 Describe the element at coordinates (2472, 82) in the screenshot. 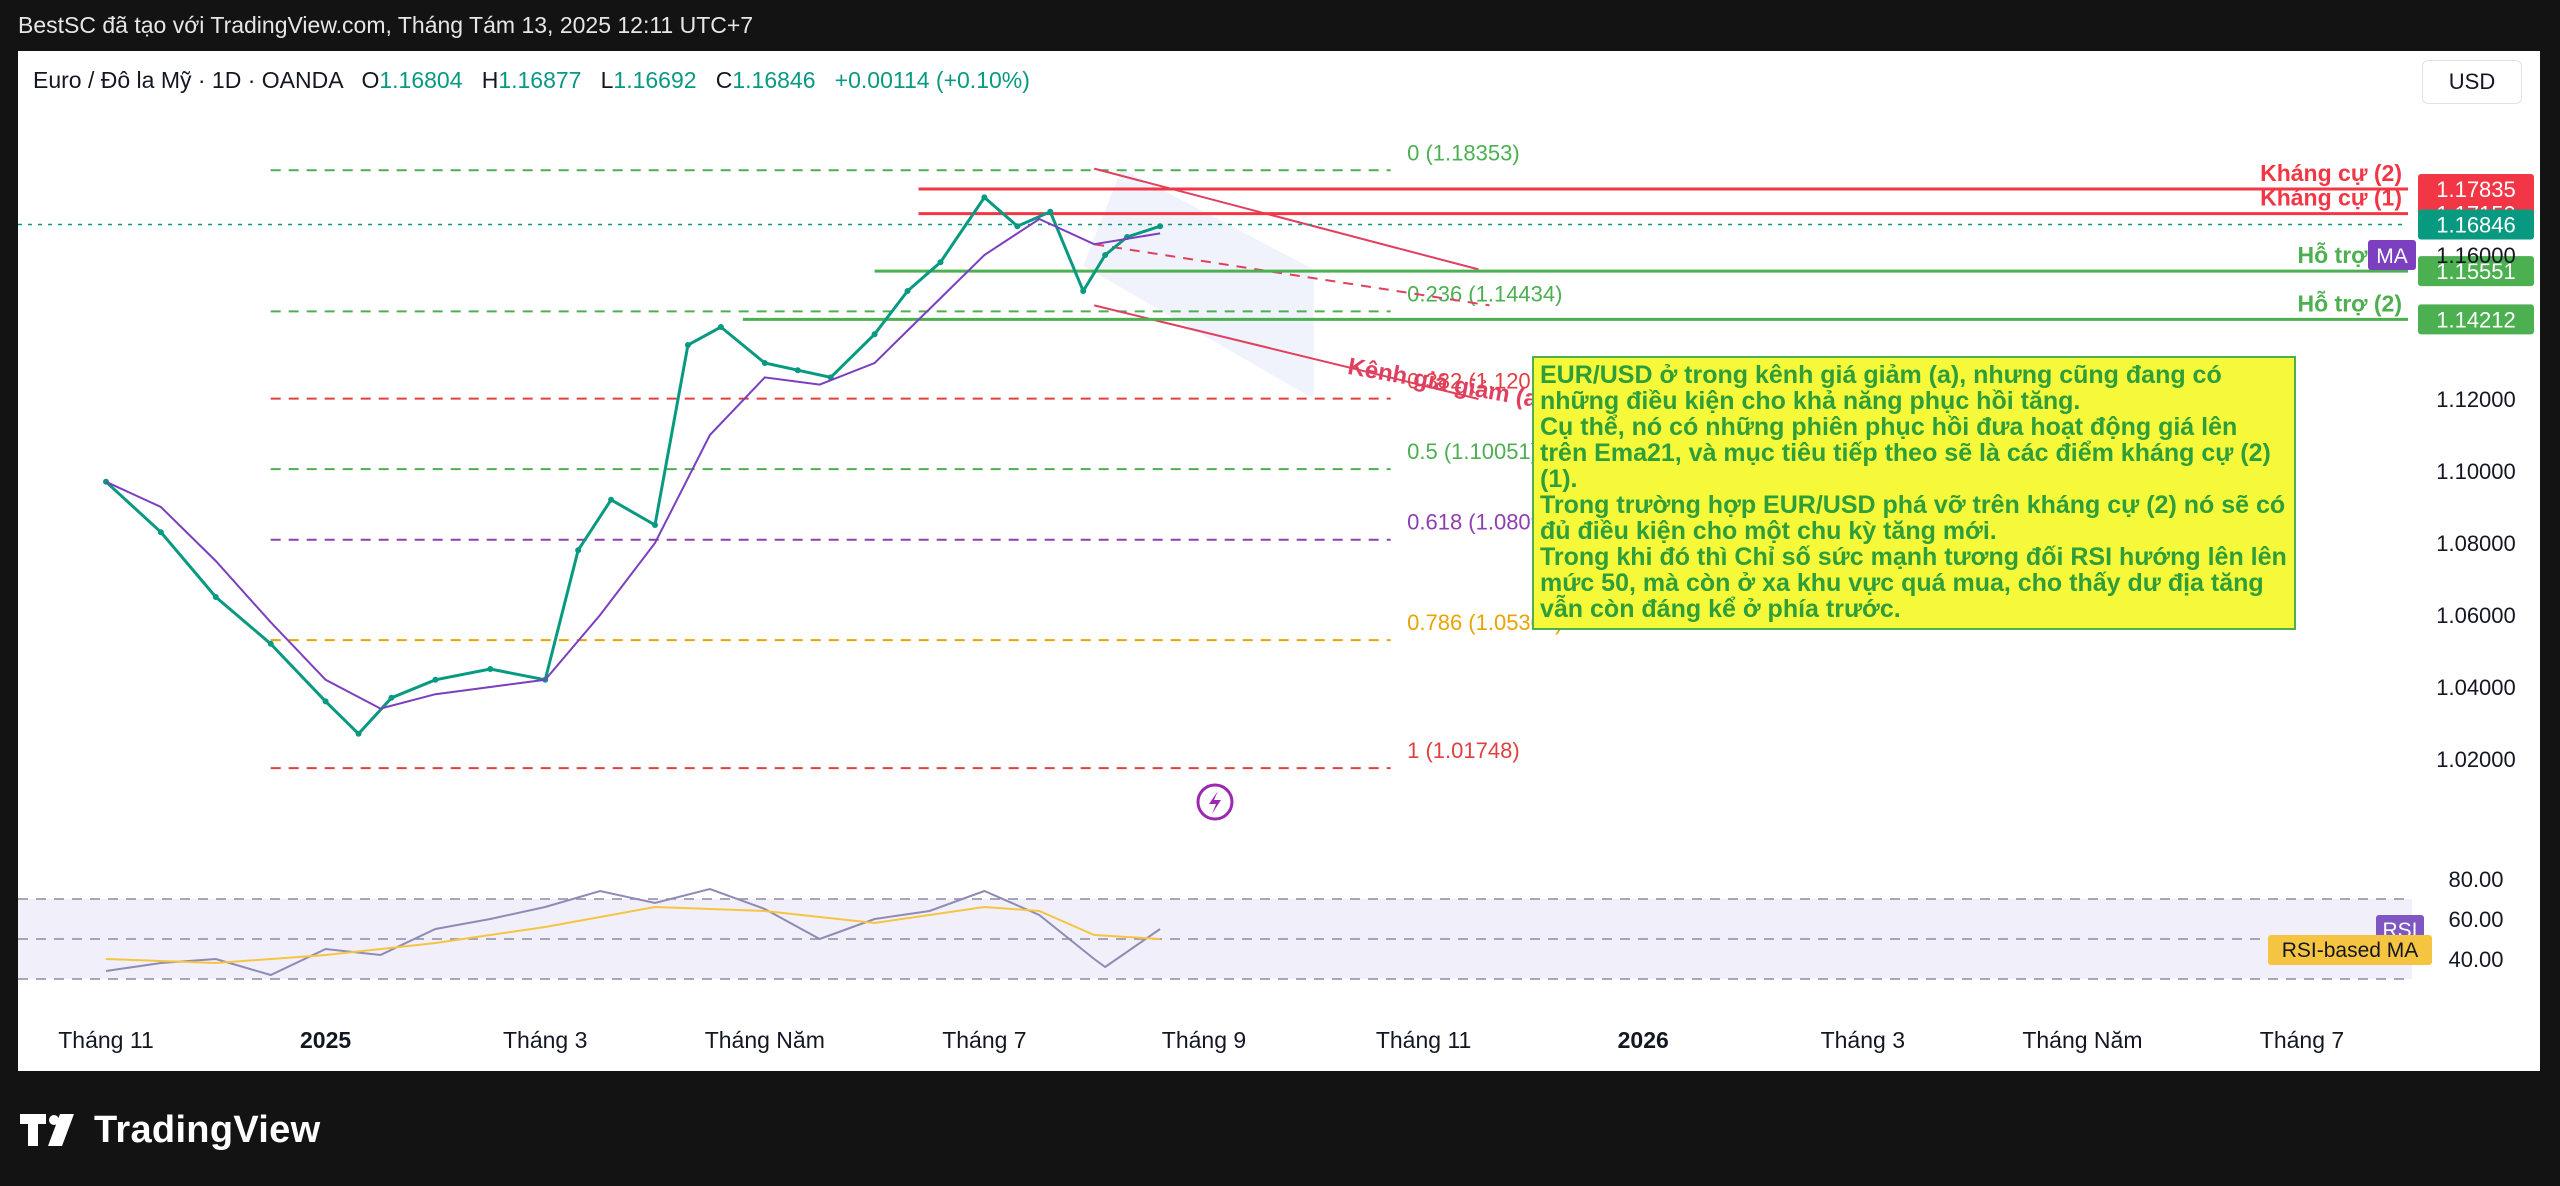

I see `currency-selector: USD` at that location.